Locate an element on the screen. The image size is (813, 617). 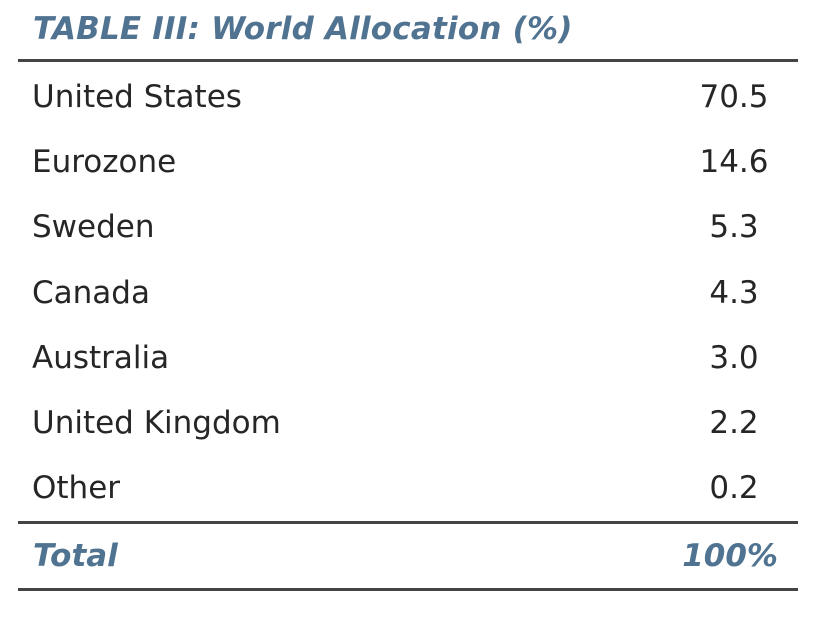
table-row: Other 0.2 is located at coordinates (408, 488).